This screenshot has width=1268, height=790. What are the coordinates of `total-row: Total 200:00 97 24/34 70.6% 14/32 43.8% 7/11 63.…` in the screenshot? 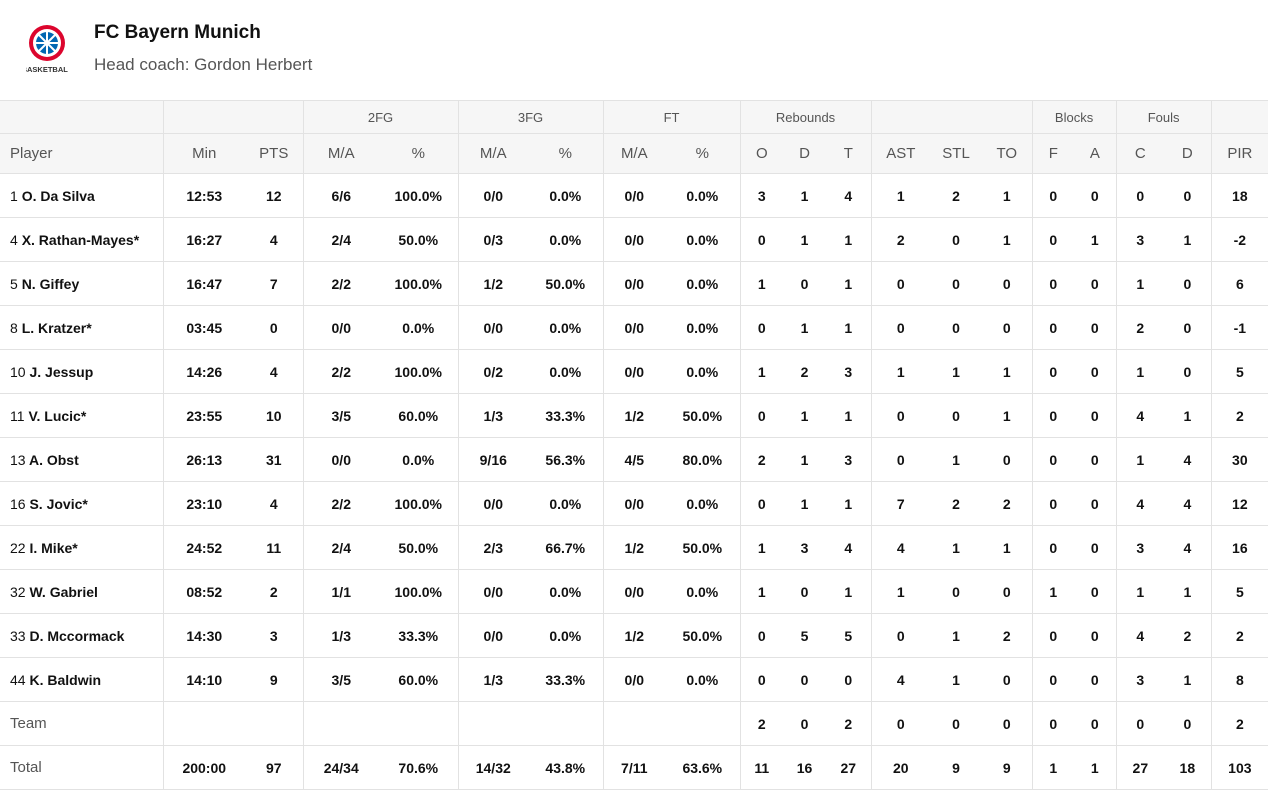 It's located at (634, 767).